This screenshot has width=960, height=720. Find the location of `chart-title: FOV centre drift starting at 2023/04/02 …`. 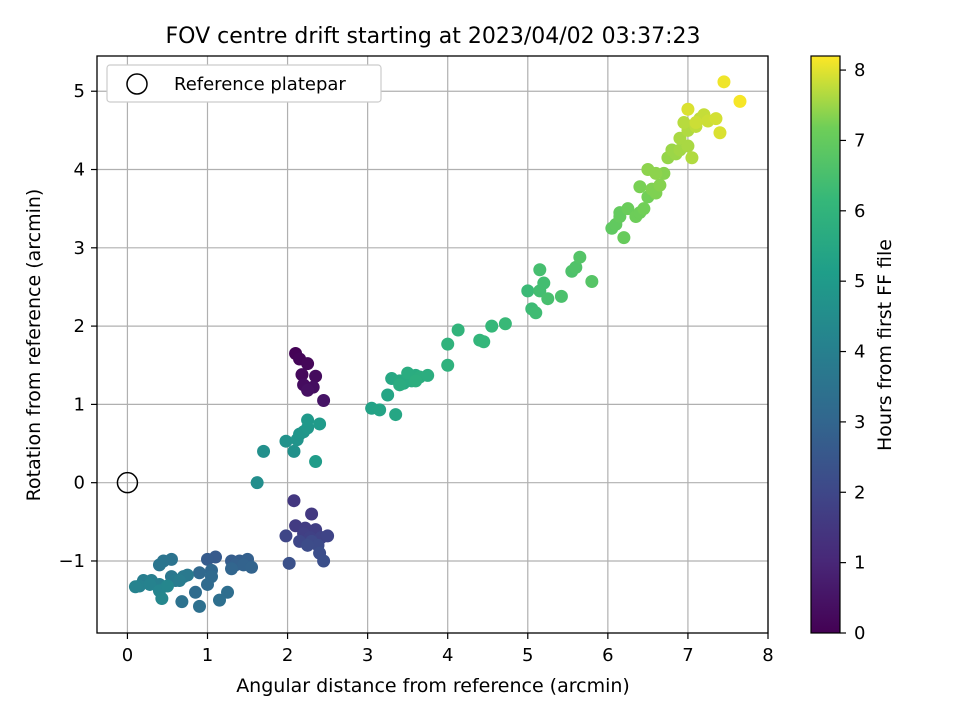

chart-title: FOV centre drift starting at 2023/04/02 … is located at coordinates (433, 36).